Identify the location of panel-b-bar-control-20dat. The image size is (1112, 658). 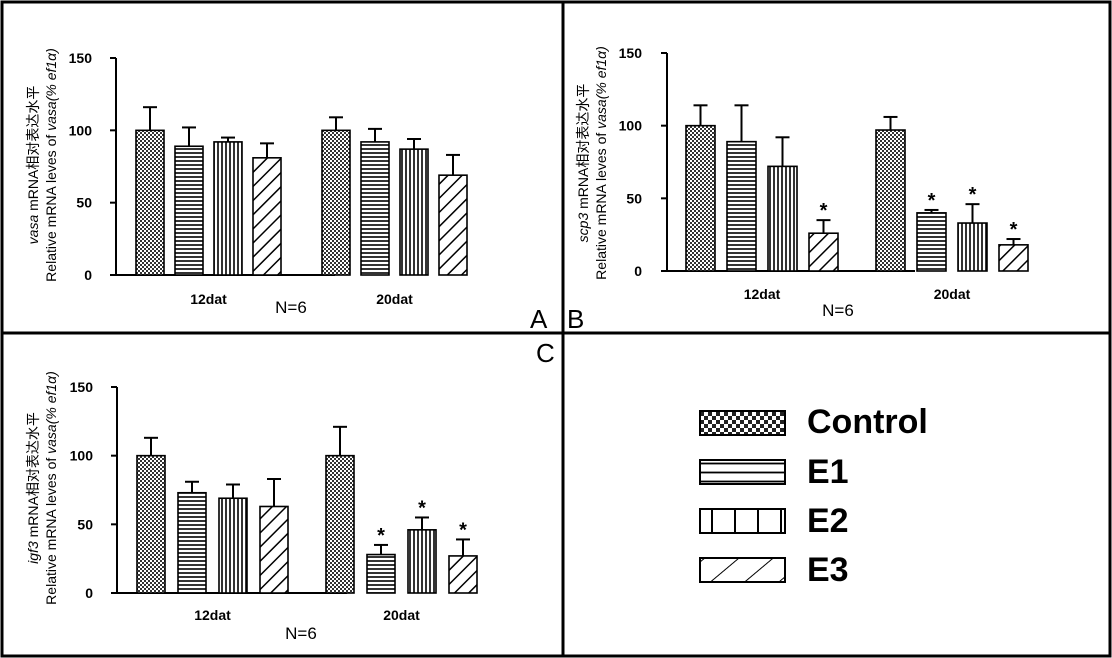
(890, 200).